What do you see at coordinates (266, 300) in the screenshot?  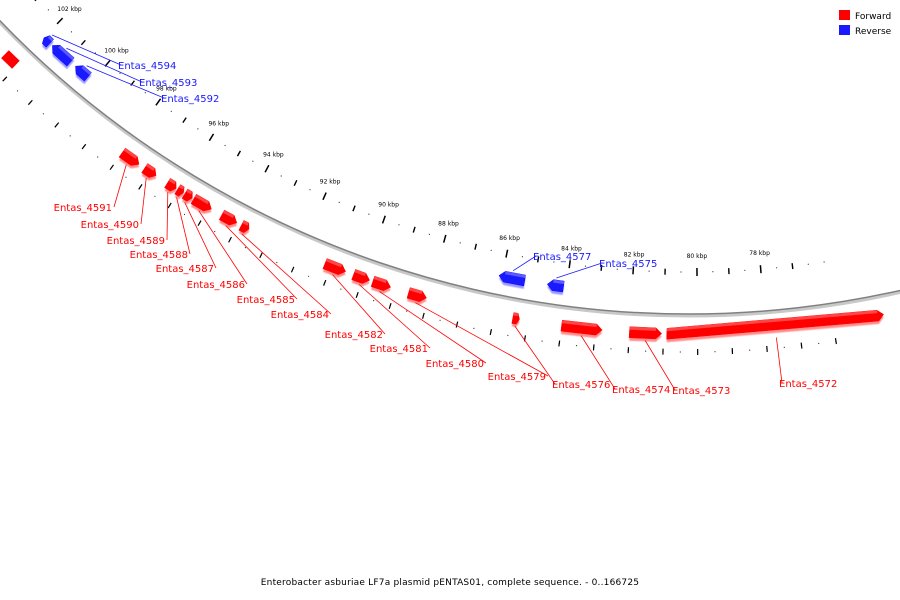 I see `gene-label: Entas_4585` at bounding box center [266, 300].